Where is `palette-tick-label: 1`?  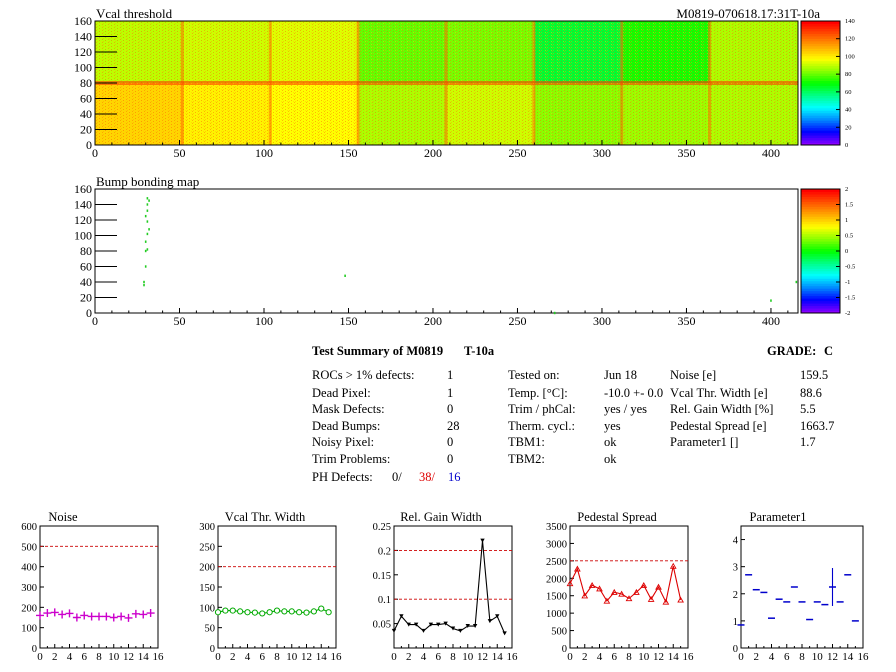
palette-tick-label: 1 is located at coordinates (846, 220).